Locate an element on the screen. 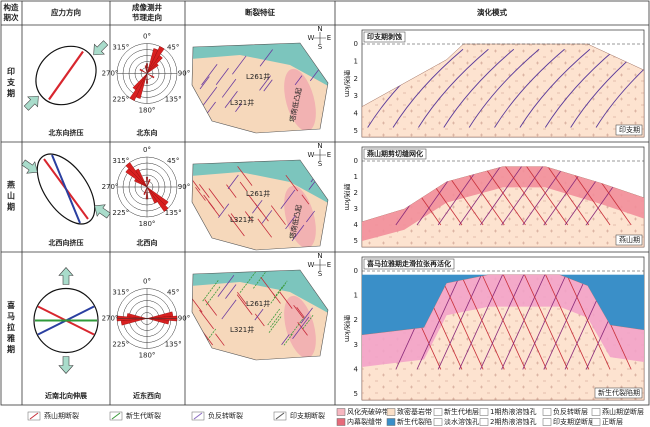  legend-label: 负反转断裂 is located at coordinates (225, 415).